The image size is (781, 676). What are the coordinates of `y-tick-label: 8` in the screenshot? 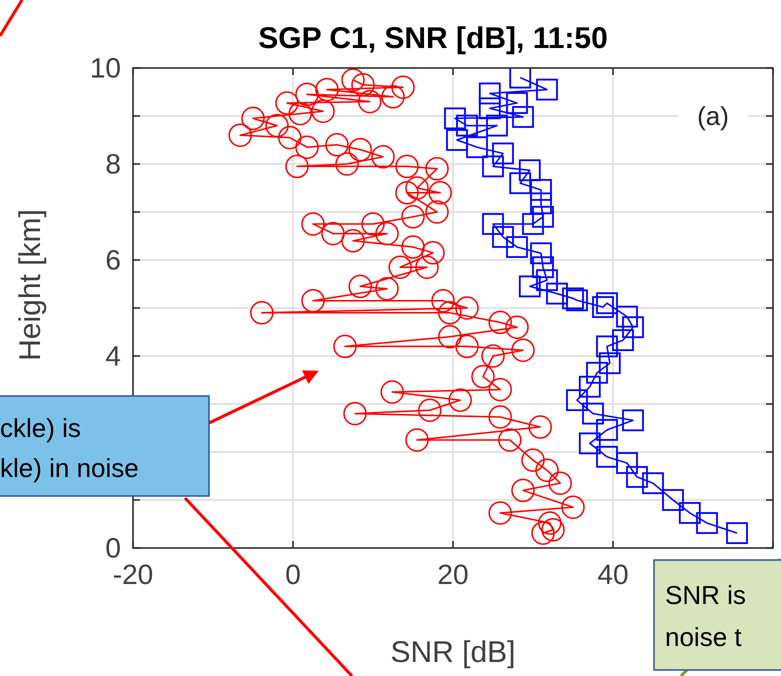 It's located at (113, 164).